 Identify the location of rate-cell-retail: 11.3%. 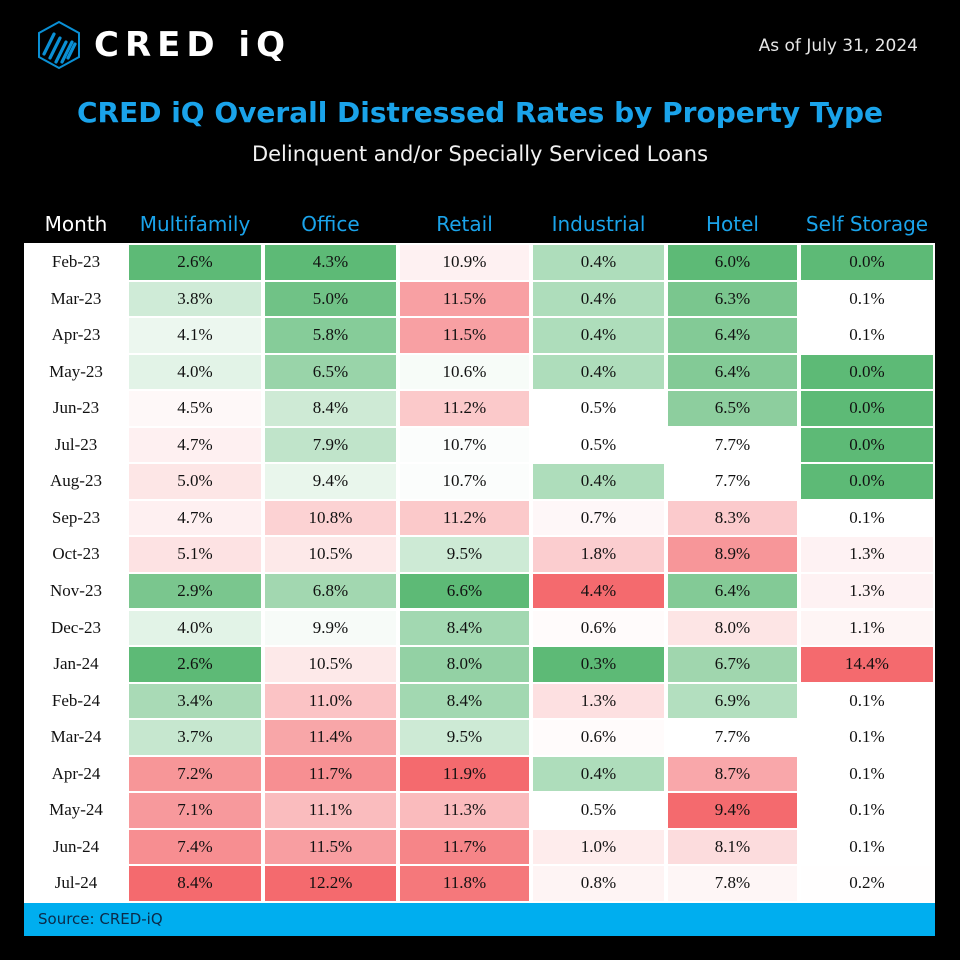
(464, 810).